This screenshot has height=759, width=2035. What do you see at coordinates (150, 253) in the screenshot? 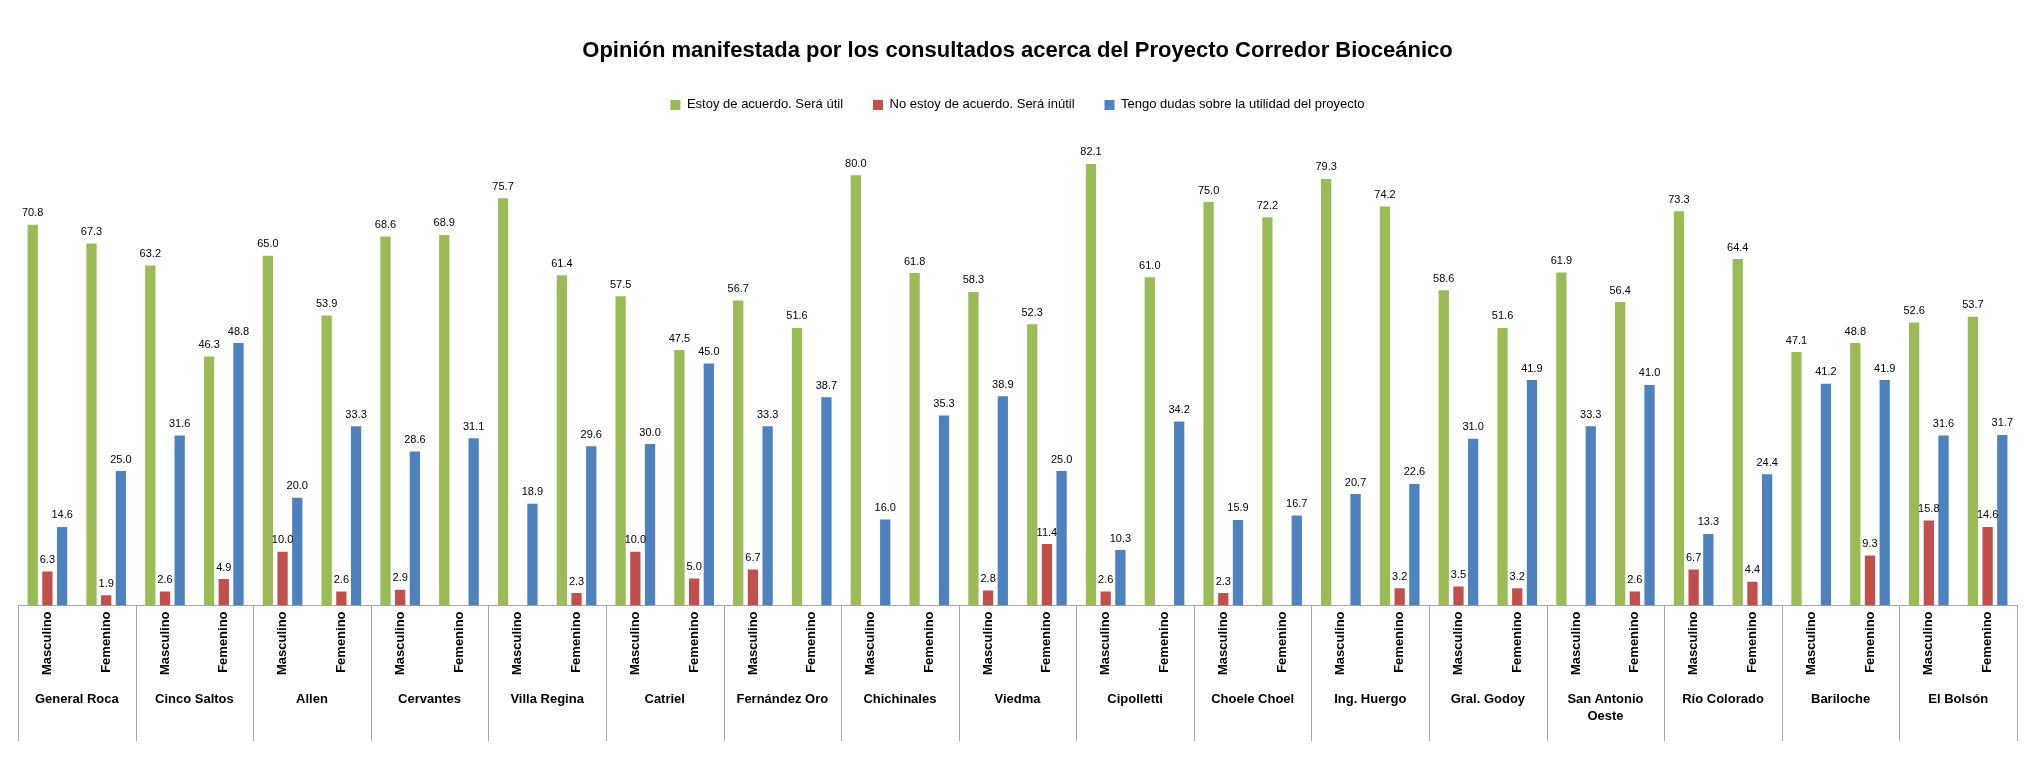
I see `data-label: 63.2` at bounding box center [150, 253].